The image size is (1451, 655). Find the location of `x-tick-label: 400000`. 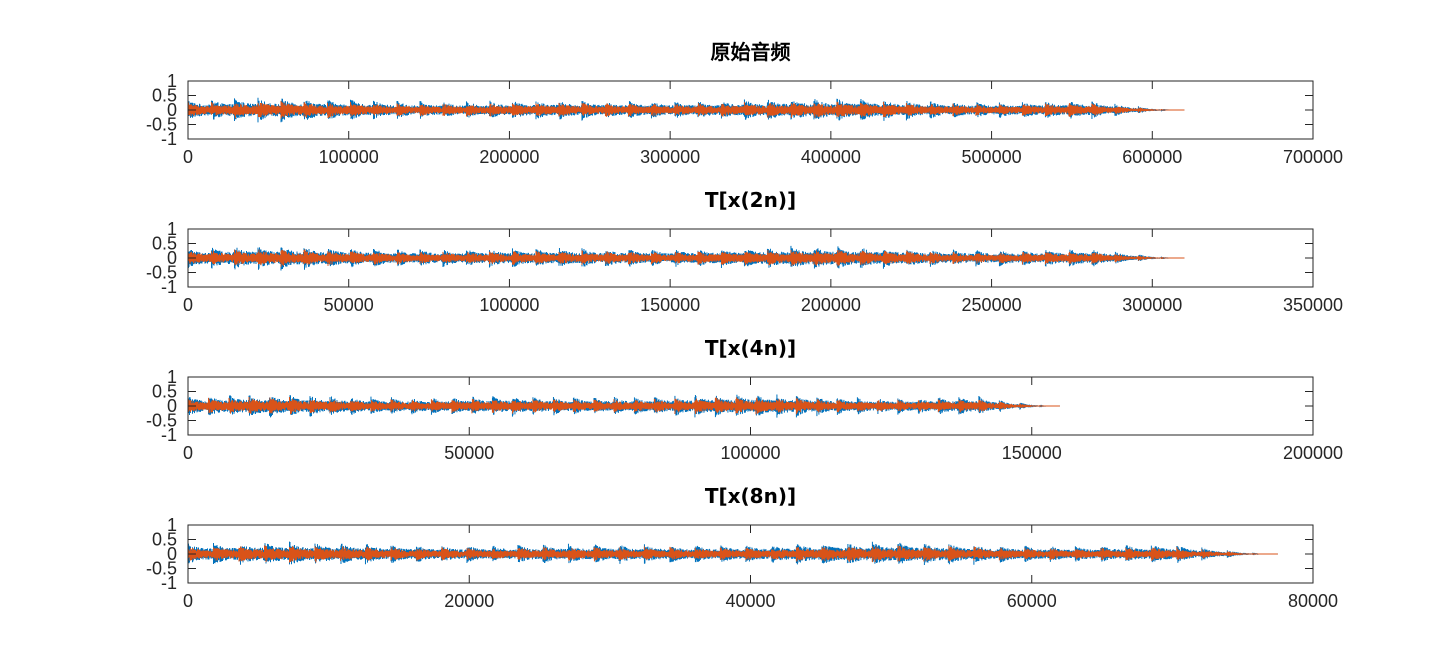

x-tick-label: 400000 is located at coordinates (831, 157).